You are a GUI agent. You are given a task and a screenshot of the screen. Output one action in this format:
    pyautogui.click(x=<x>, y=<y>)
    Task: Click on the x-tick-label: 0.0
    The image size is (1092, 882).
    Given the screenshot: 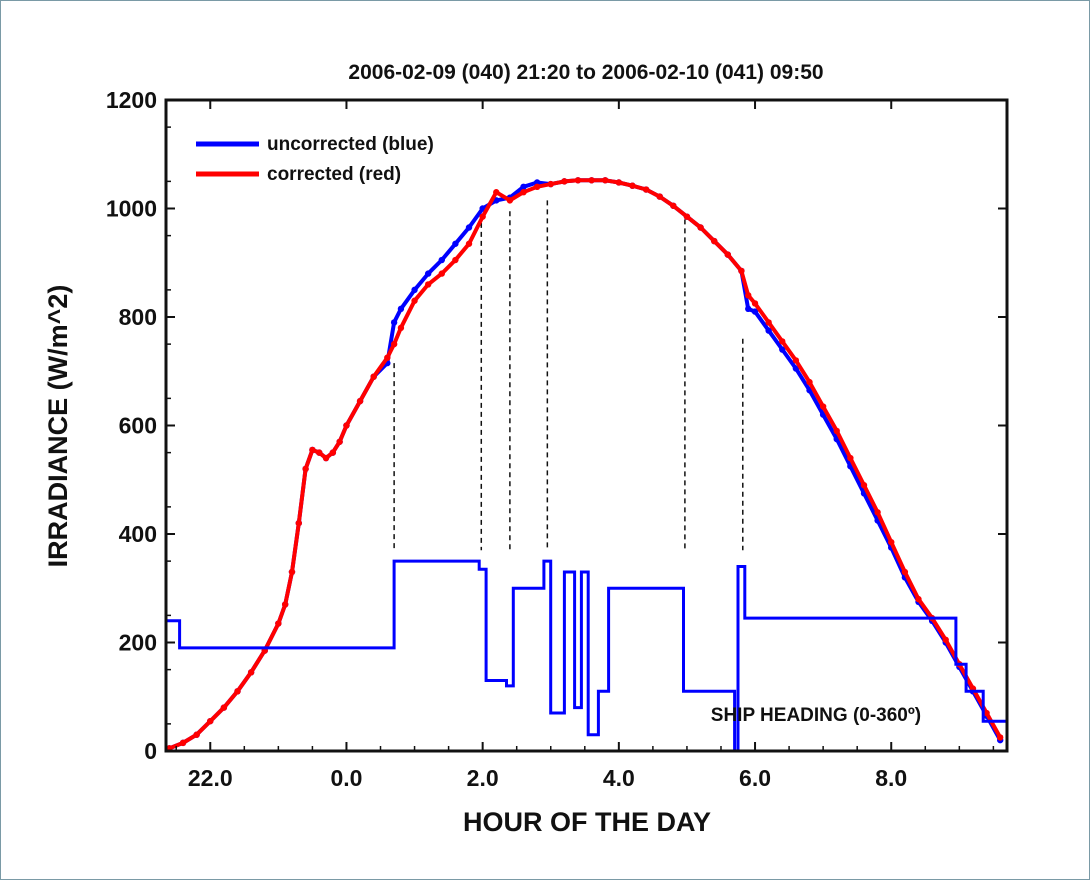 What is the action you would take?
    pyautogui.click(x=346, y=778)
    